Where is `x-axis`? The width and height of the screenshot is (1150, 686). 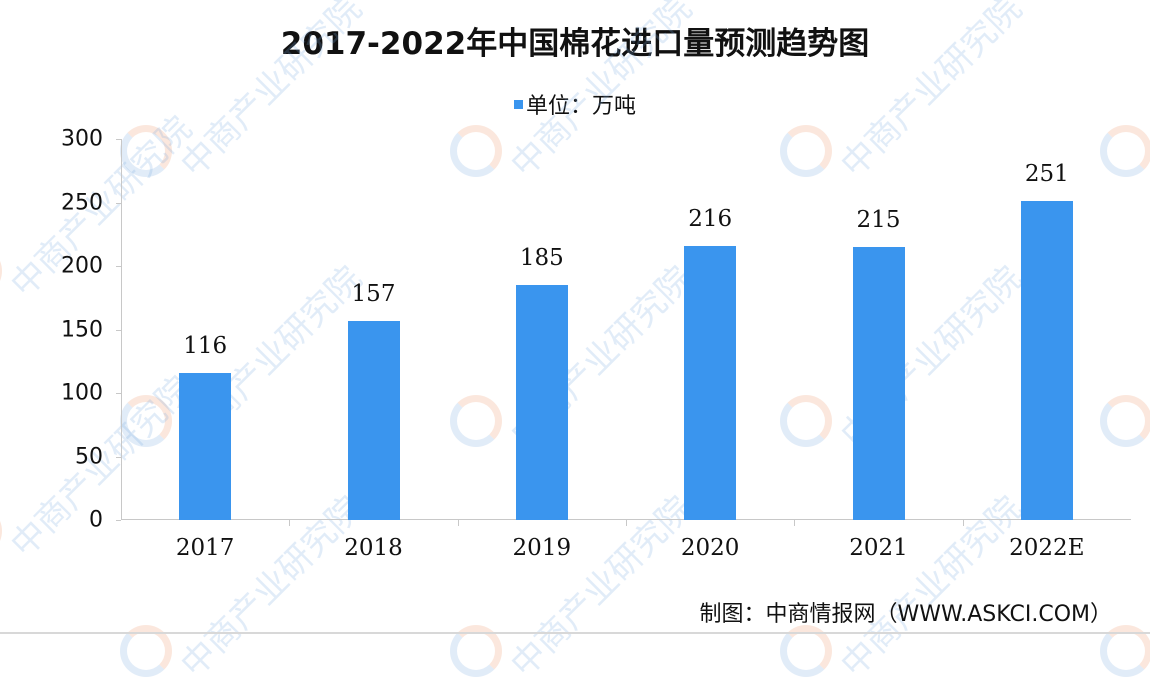 x-axis is located at coordinates (626, 519).